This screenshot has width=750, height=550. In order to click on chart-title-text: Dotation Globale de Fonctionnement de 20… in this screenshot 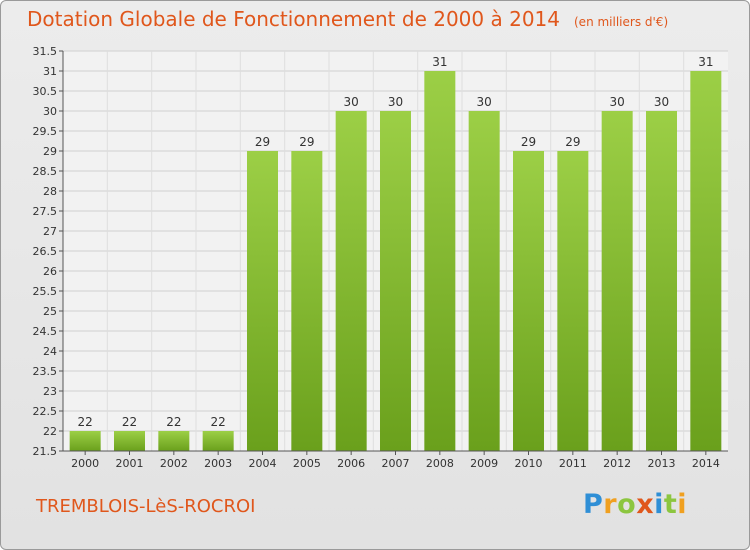, I will do `click(293, 19)`.